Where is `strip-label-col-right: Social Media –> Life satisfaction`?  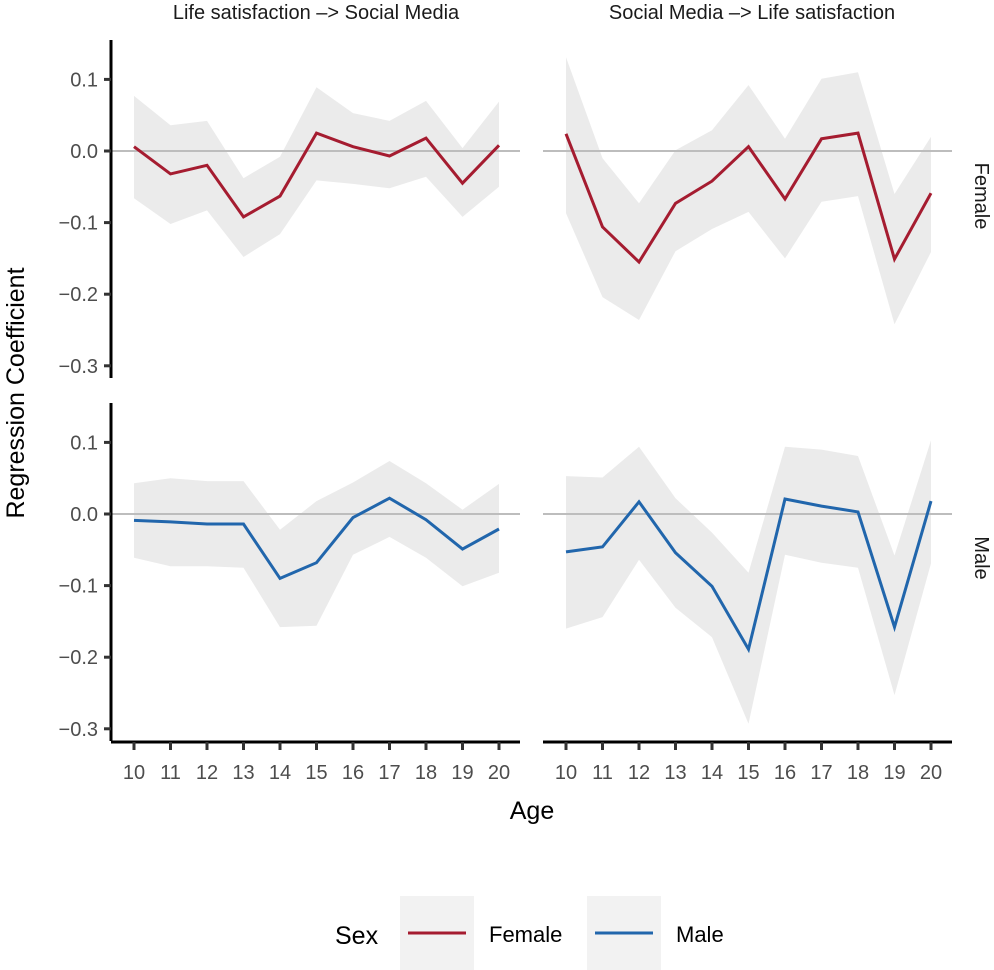 strip-label-col-right: Social Media –> Life satisfaction is located at coordinates (752, 13).